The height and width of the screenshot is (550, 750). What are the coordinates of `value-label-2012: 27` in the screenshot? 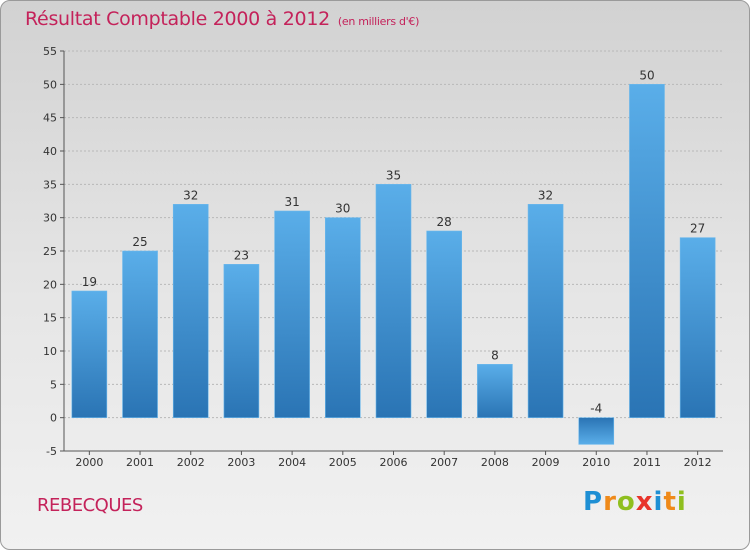 It's located at (697, 229).